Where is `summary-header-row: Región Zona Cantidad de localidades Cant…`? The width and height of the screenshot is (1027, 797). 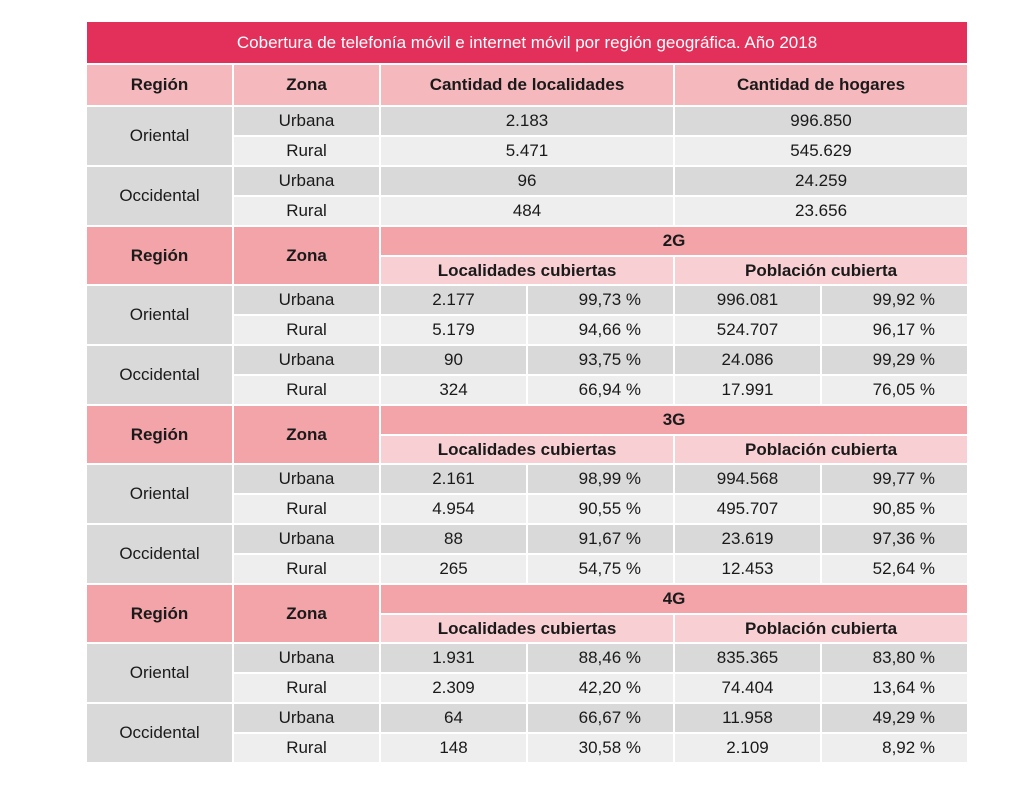 summary-header-row: Región Zona Cantidad de localidades Cant… is located at coordinates (527, 85).